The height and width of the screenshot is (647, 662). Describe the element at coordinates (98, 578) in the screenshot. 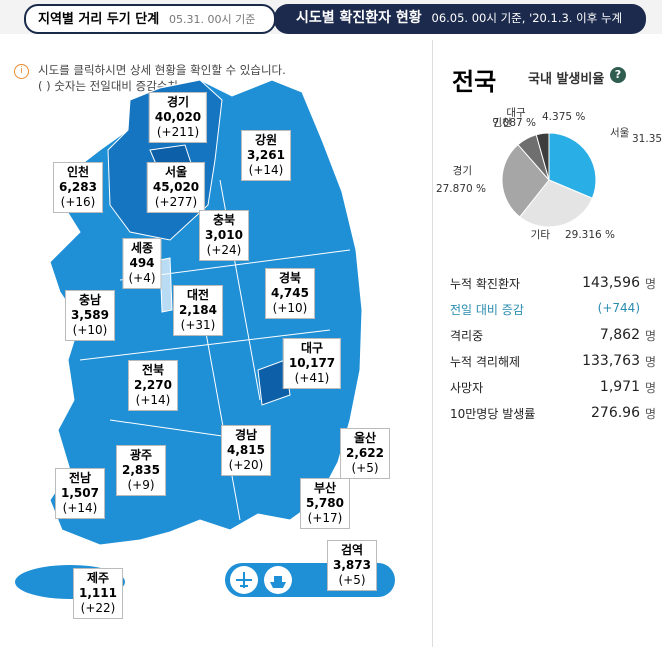

I see `region-name: 제주` at that location.